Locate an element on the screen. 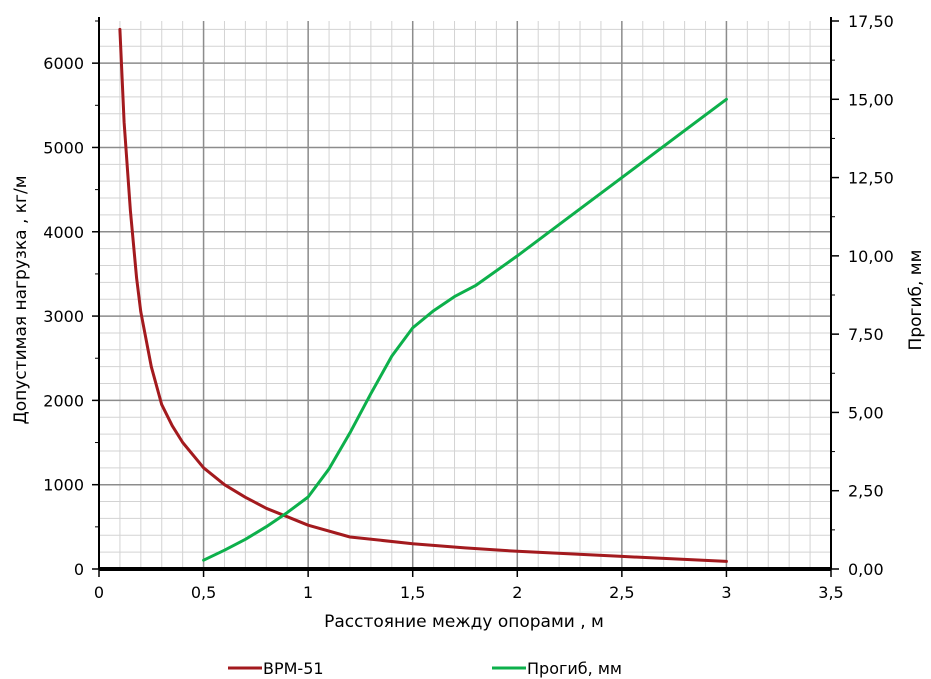 This screenshot has height=679, width=931. x-tick-label: 1 is located at coordinates (308, 592).